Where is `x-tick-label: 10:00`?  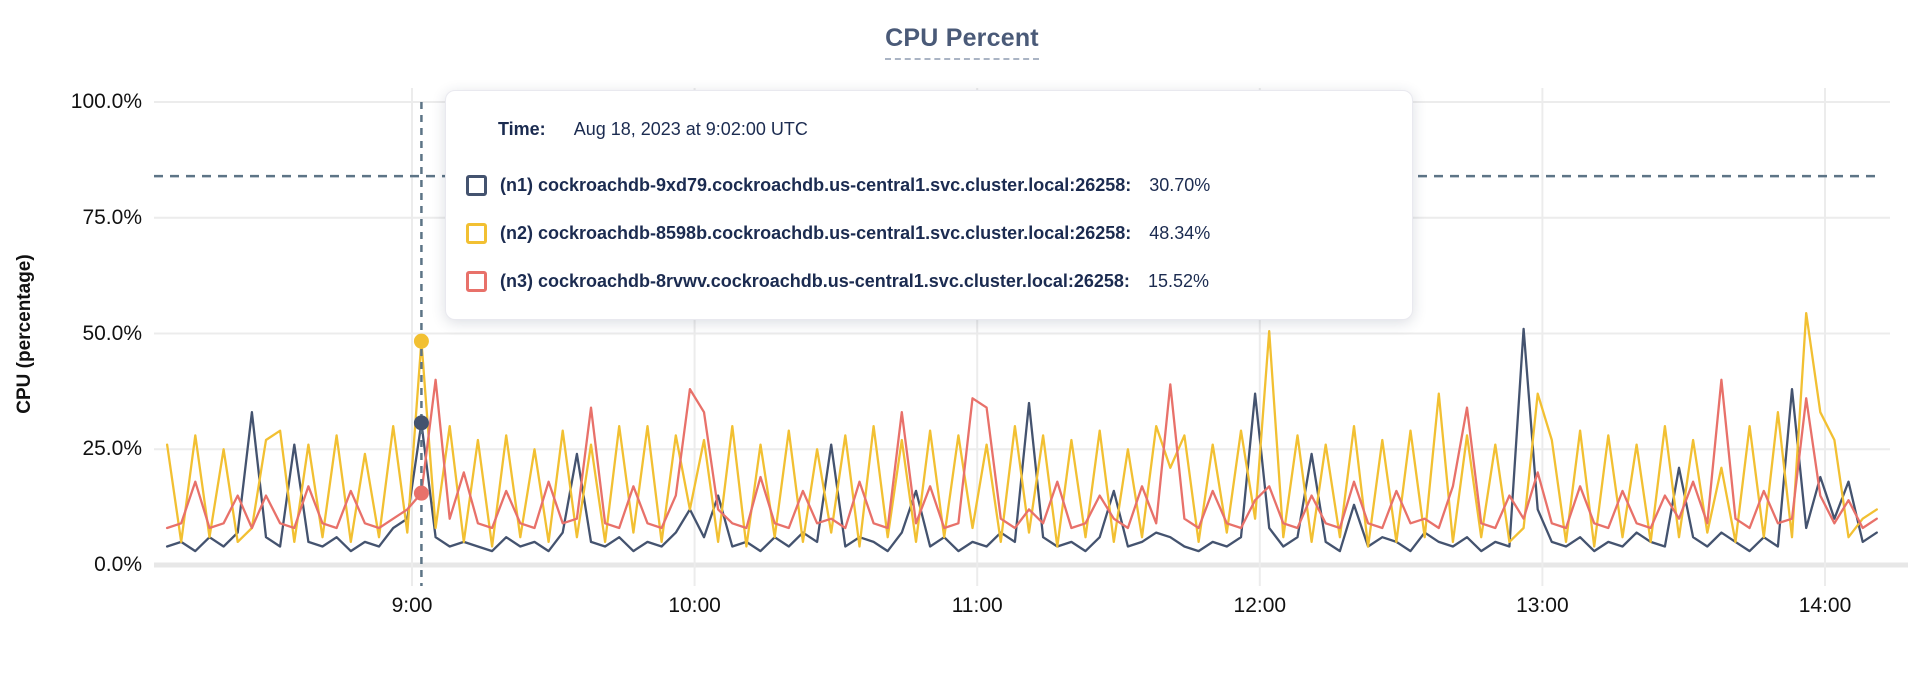
x-tick-label: 10:00 is located at coordinates (694, 605).